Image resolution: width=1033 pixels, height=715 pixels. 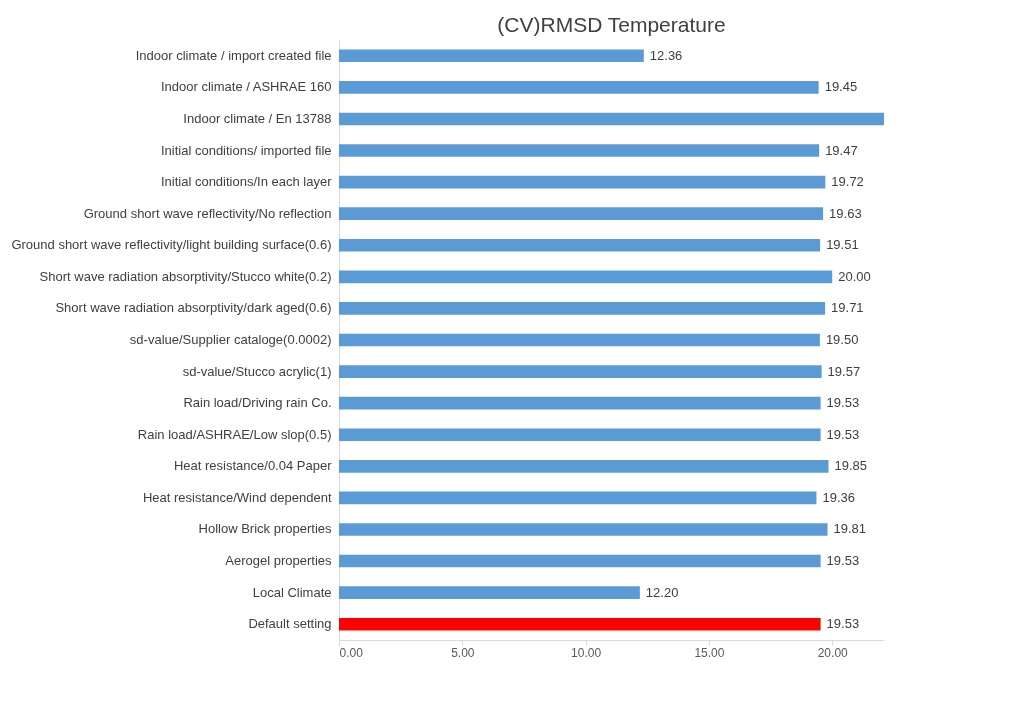 What do you see at coordinates (847, 182) in the screenshot?
I see `data-label: 19.72` at bounding box center [847, 182].